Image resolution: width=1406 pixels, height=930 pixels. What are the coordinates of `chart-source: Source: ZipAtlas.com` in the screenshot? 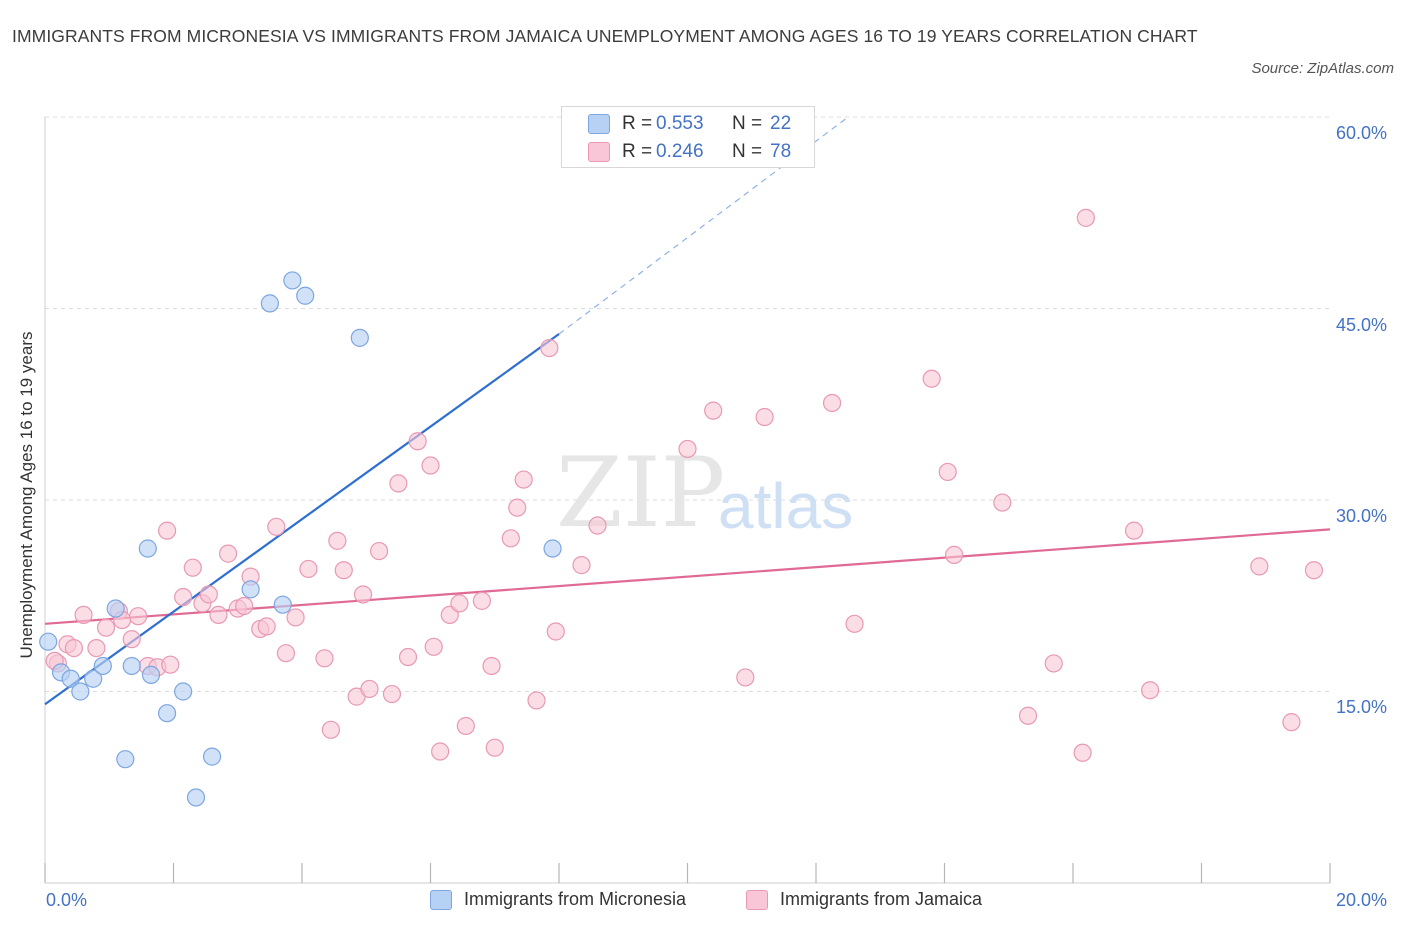 It's located at (1322, 68).